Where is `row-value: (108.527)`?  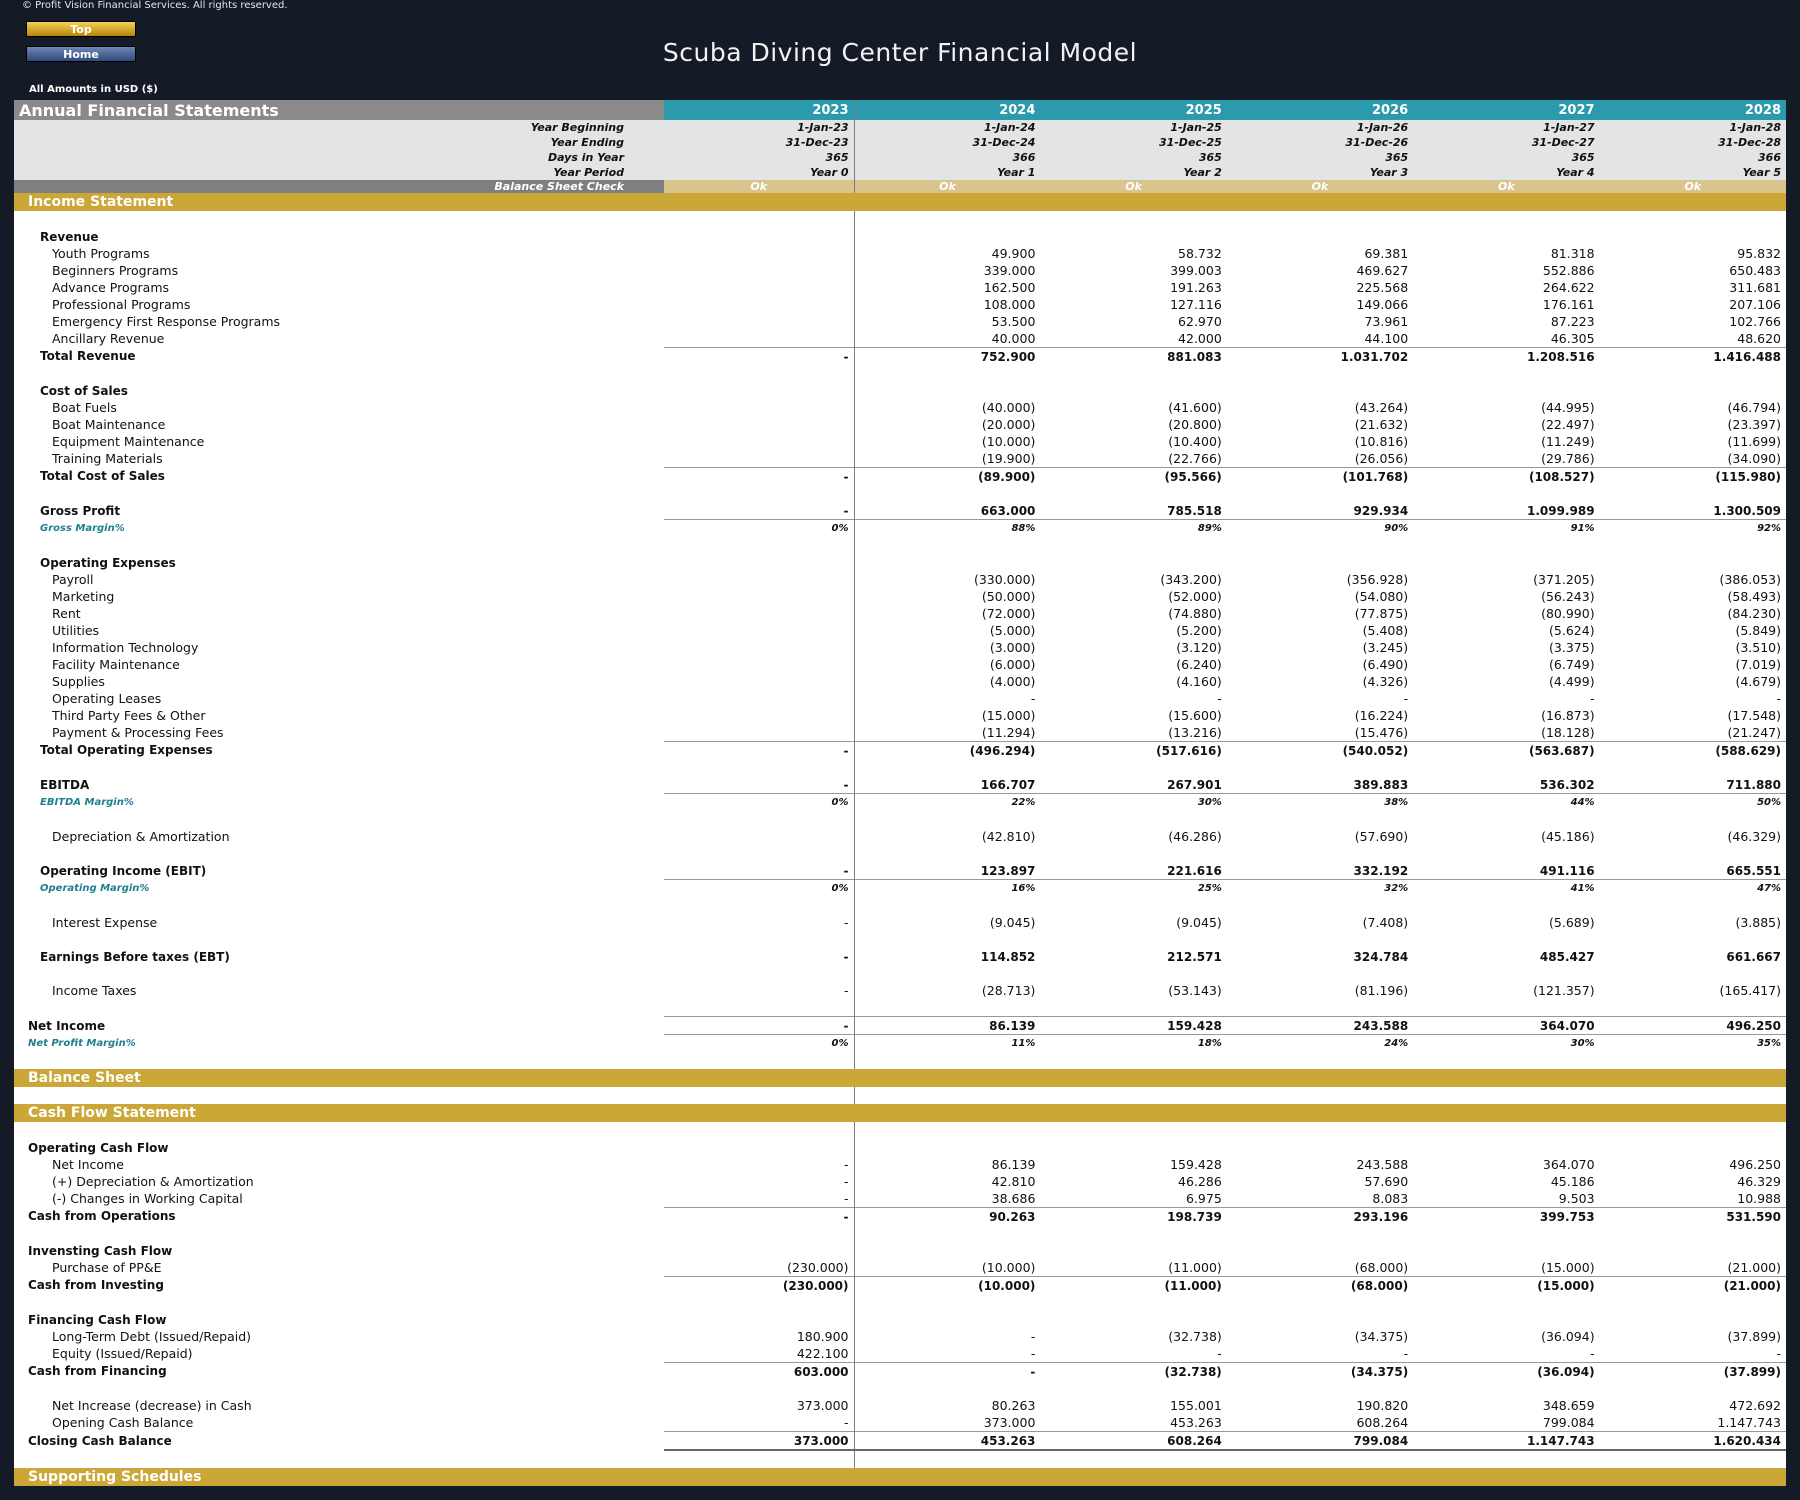
row-value: (108.527) is located at coordinates (1506, 476).